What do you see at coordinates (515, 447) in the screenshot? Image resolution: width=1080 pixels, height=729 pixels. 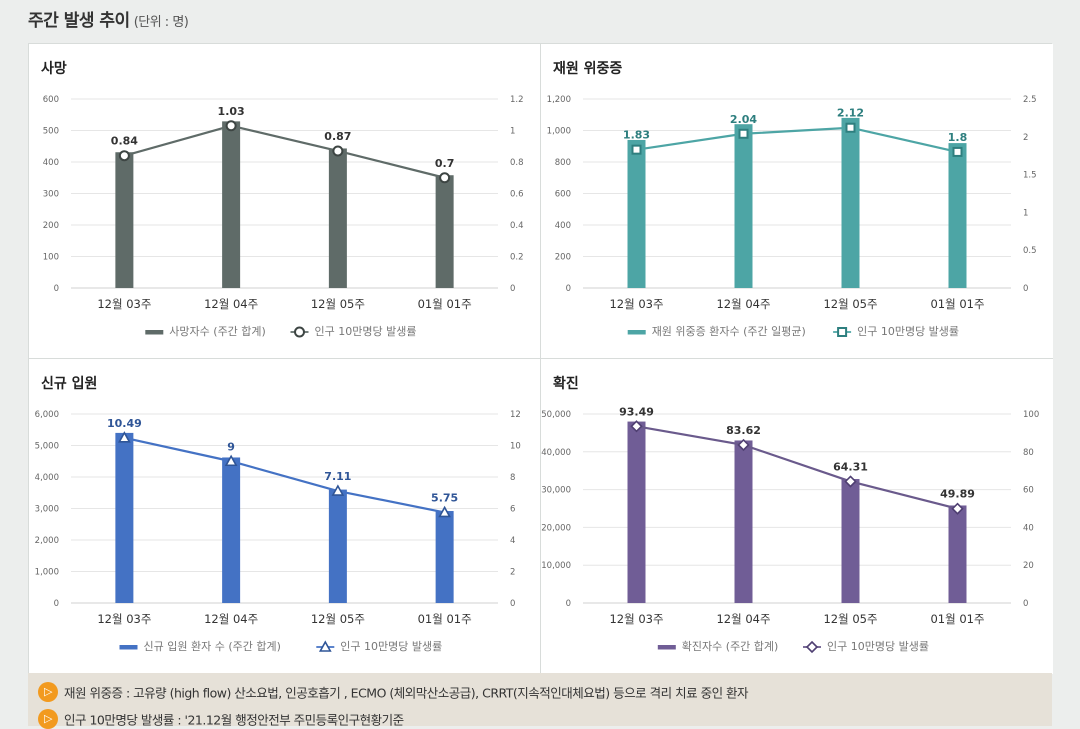 I see `y-tick-right: 10` at bounding box center [515, 447].